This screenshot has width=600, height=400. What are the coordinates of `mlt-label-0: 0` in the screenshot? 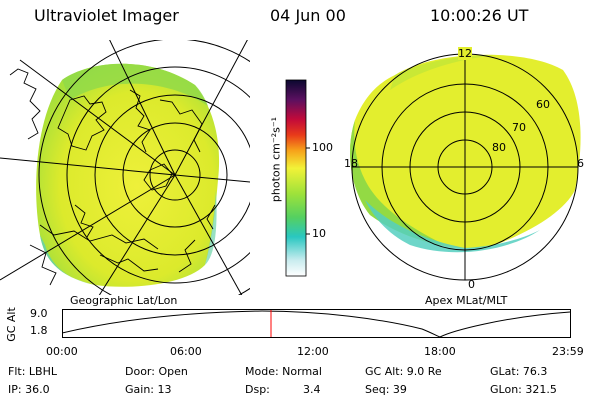 It's located at (471, 284).